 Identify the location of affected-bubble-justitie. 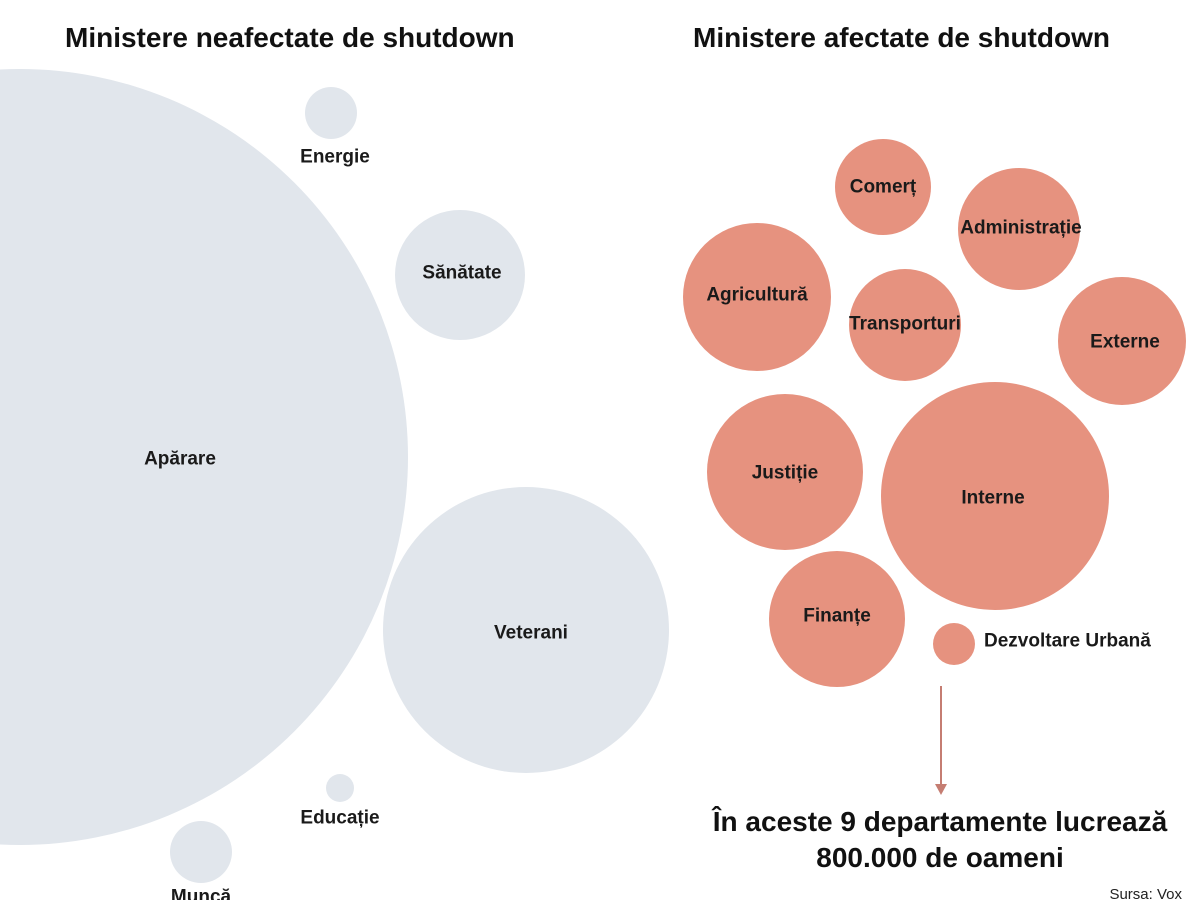
(785, 472).